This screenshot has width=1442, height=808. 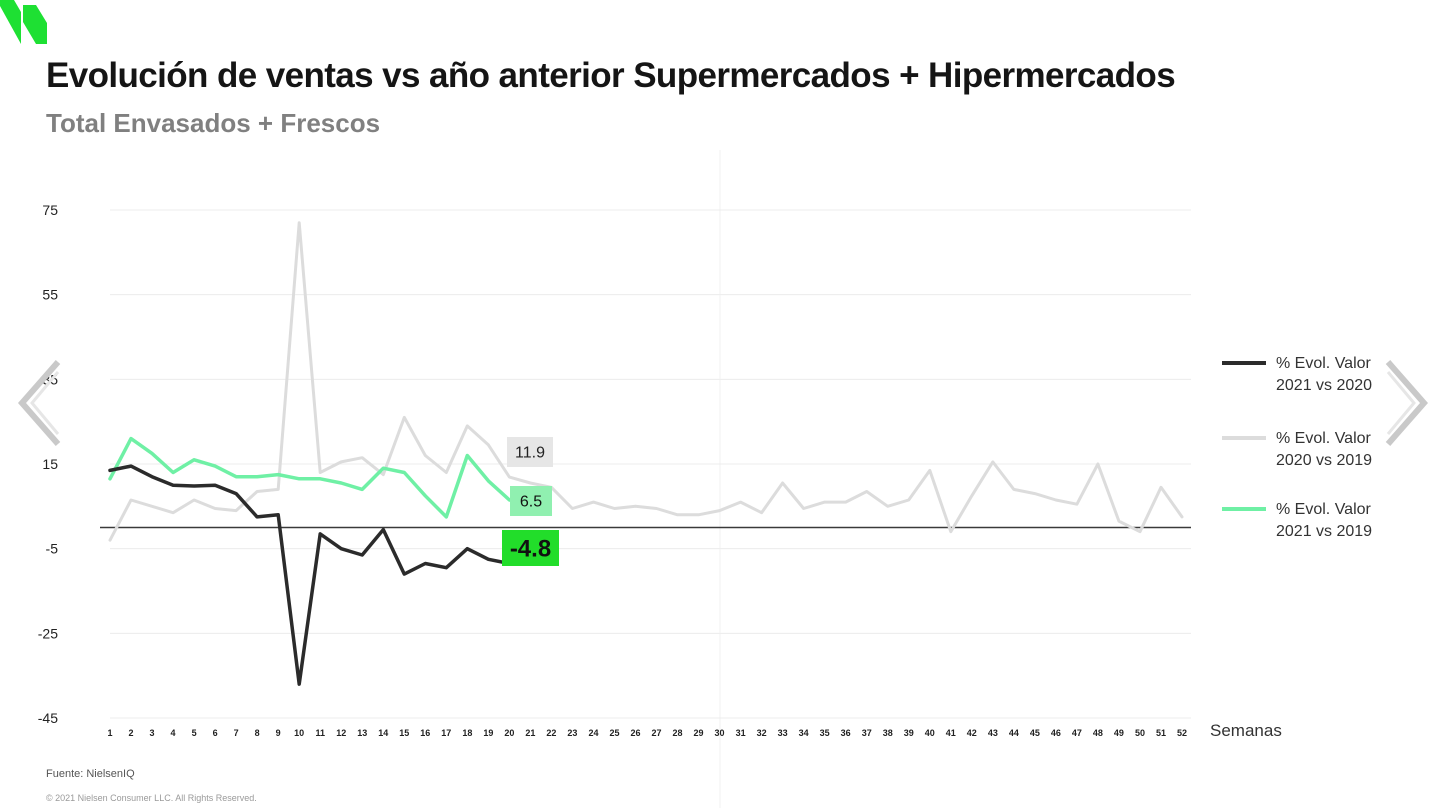 What do you see at coordinates (762, 733) in the screenshot?
I see `x-tick-label: 32` at bounding box center [762, 733].